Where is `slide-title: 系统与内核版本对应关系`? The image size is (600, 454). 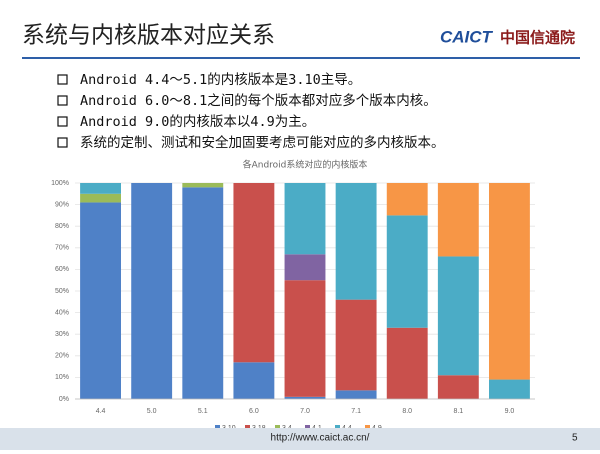 slide-title: 系统与内核版本对应关系 is located at coordinates (148, 36).